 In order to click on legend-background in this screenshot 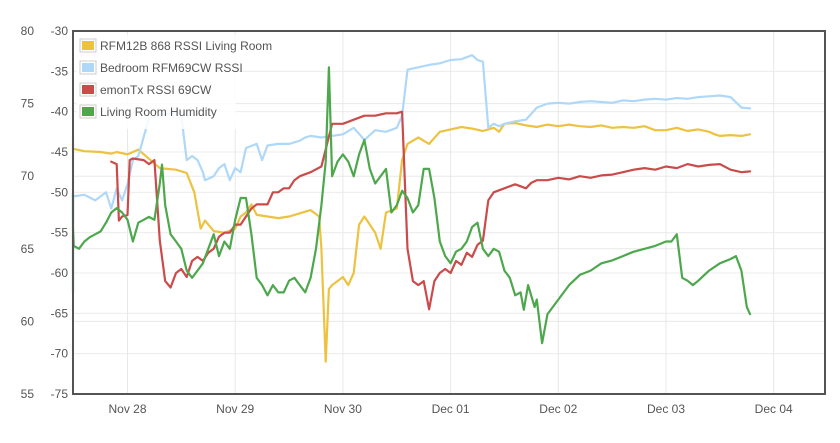, I will do `click(156, 82)`.